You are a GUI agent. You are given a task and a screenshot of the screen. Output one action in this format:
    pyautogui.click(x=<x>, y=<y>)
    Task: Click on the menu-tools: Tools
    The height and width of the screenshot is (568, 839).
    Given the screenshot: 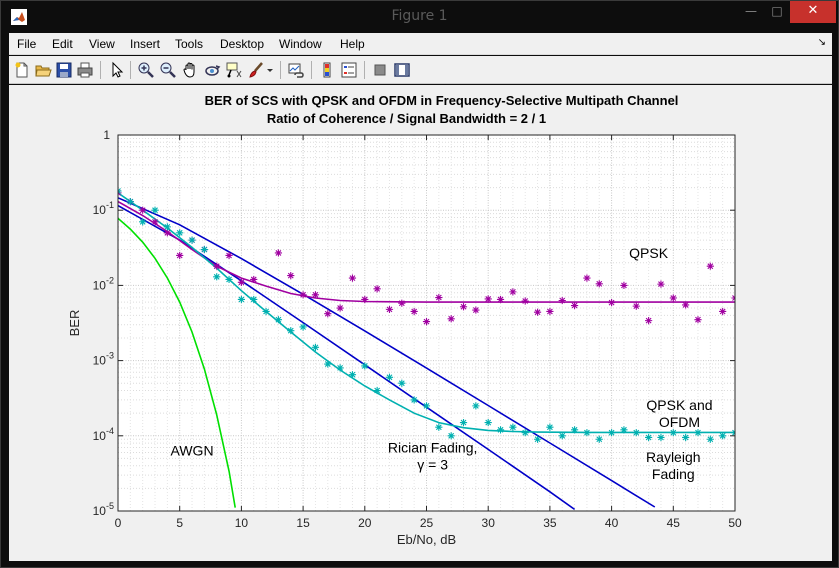 What is the action you would take?
    pyautogui.click(x=189, y=44)
    